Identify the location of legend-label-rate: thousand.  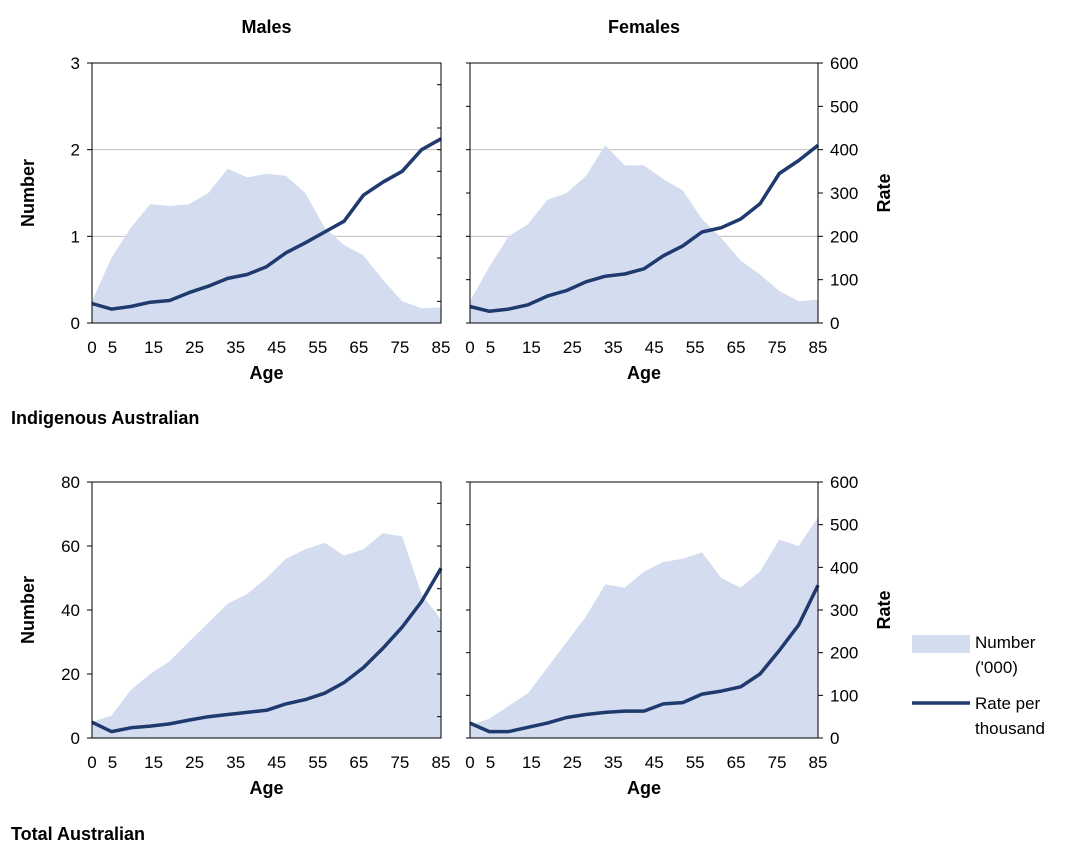
(1010, 728).